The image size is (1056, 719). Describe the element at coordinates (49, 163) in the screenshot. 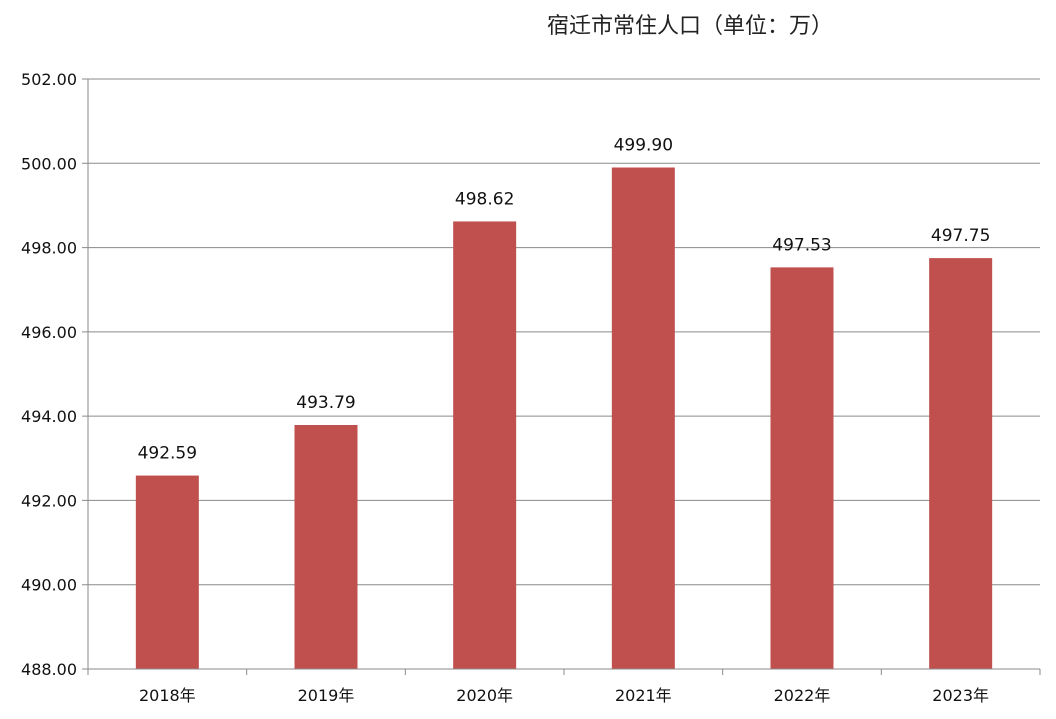

I see `y-tick-label: 500.00` at that location.